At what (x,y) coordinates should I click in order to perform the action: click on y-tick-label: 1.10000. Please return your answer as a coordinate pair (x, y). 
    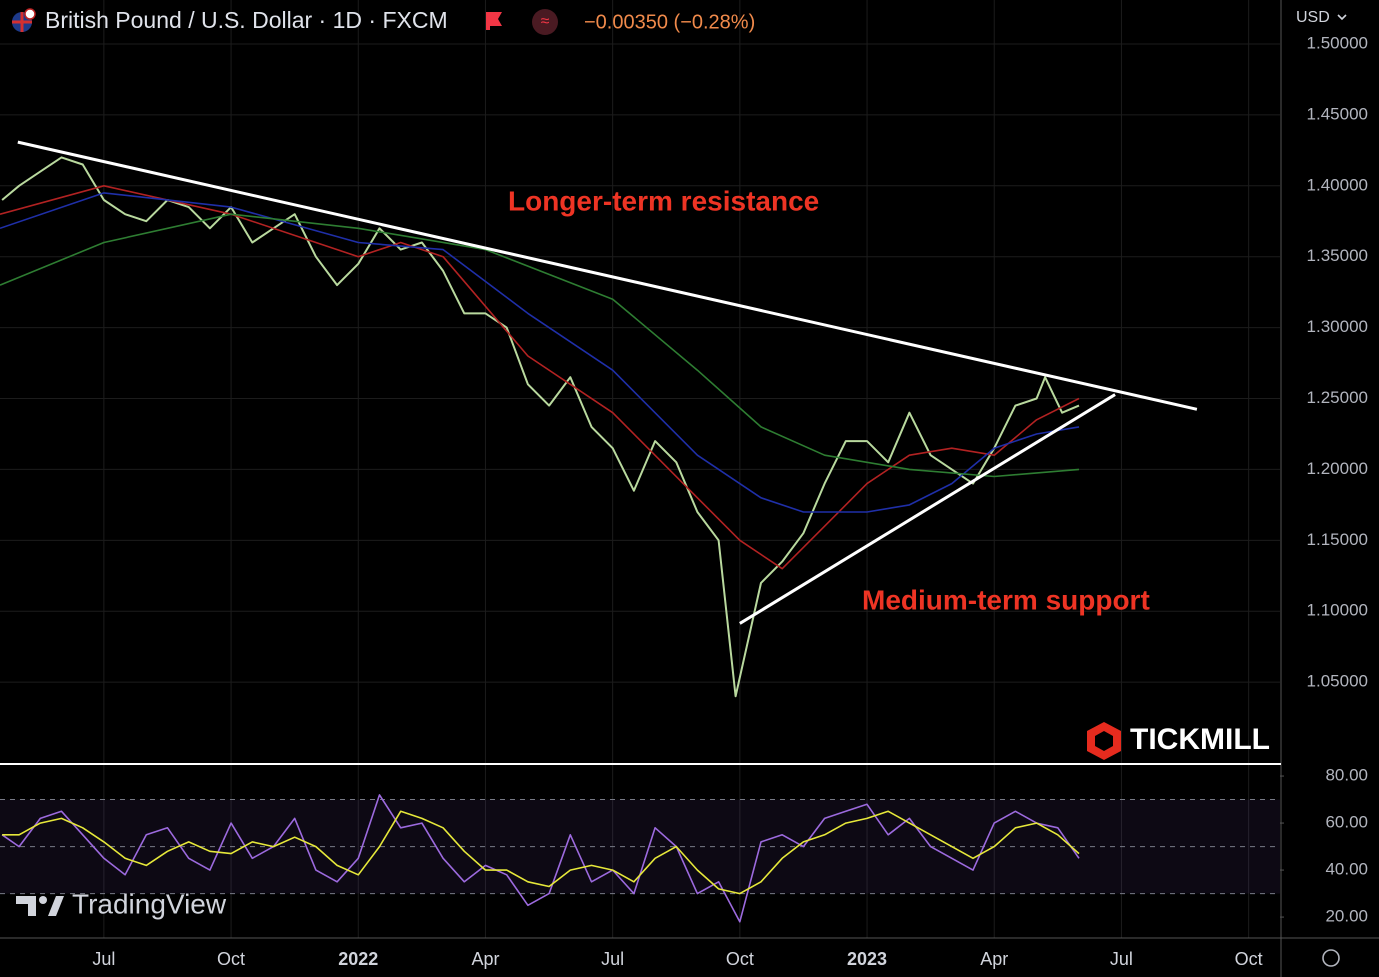
    Looking at the image, I should click on (1337, 610).